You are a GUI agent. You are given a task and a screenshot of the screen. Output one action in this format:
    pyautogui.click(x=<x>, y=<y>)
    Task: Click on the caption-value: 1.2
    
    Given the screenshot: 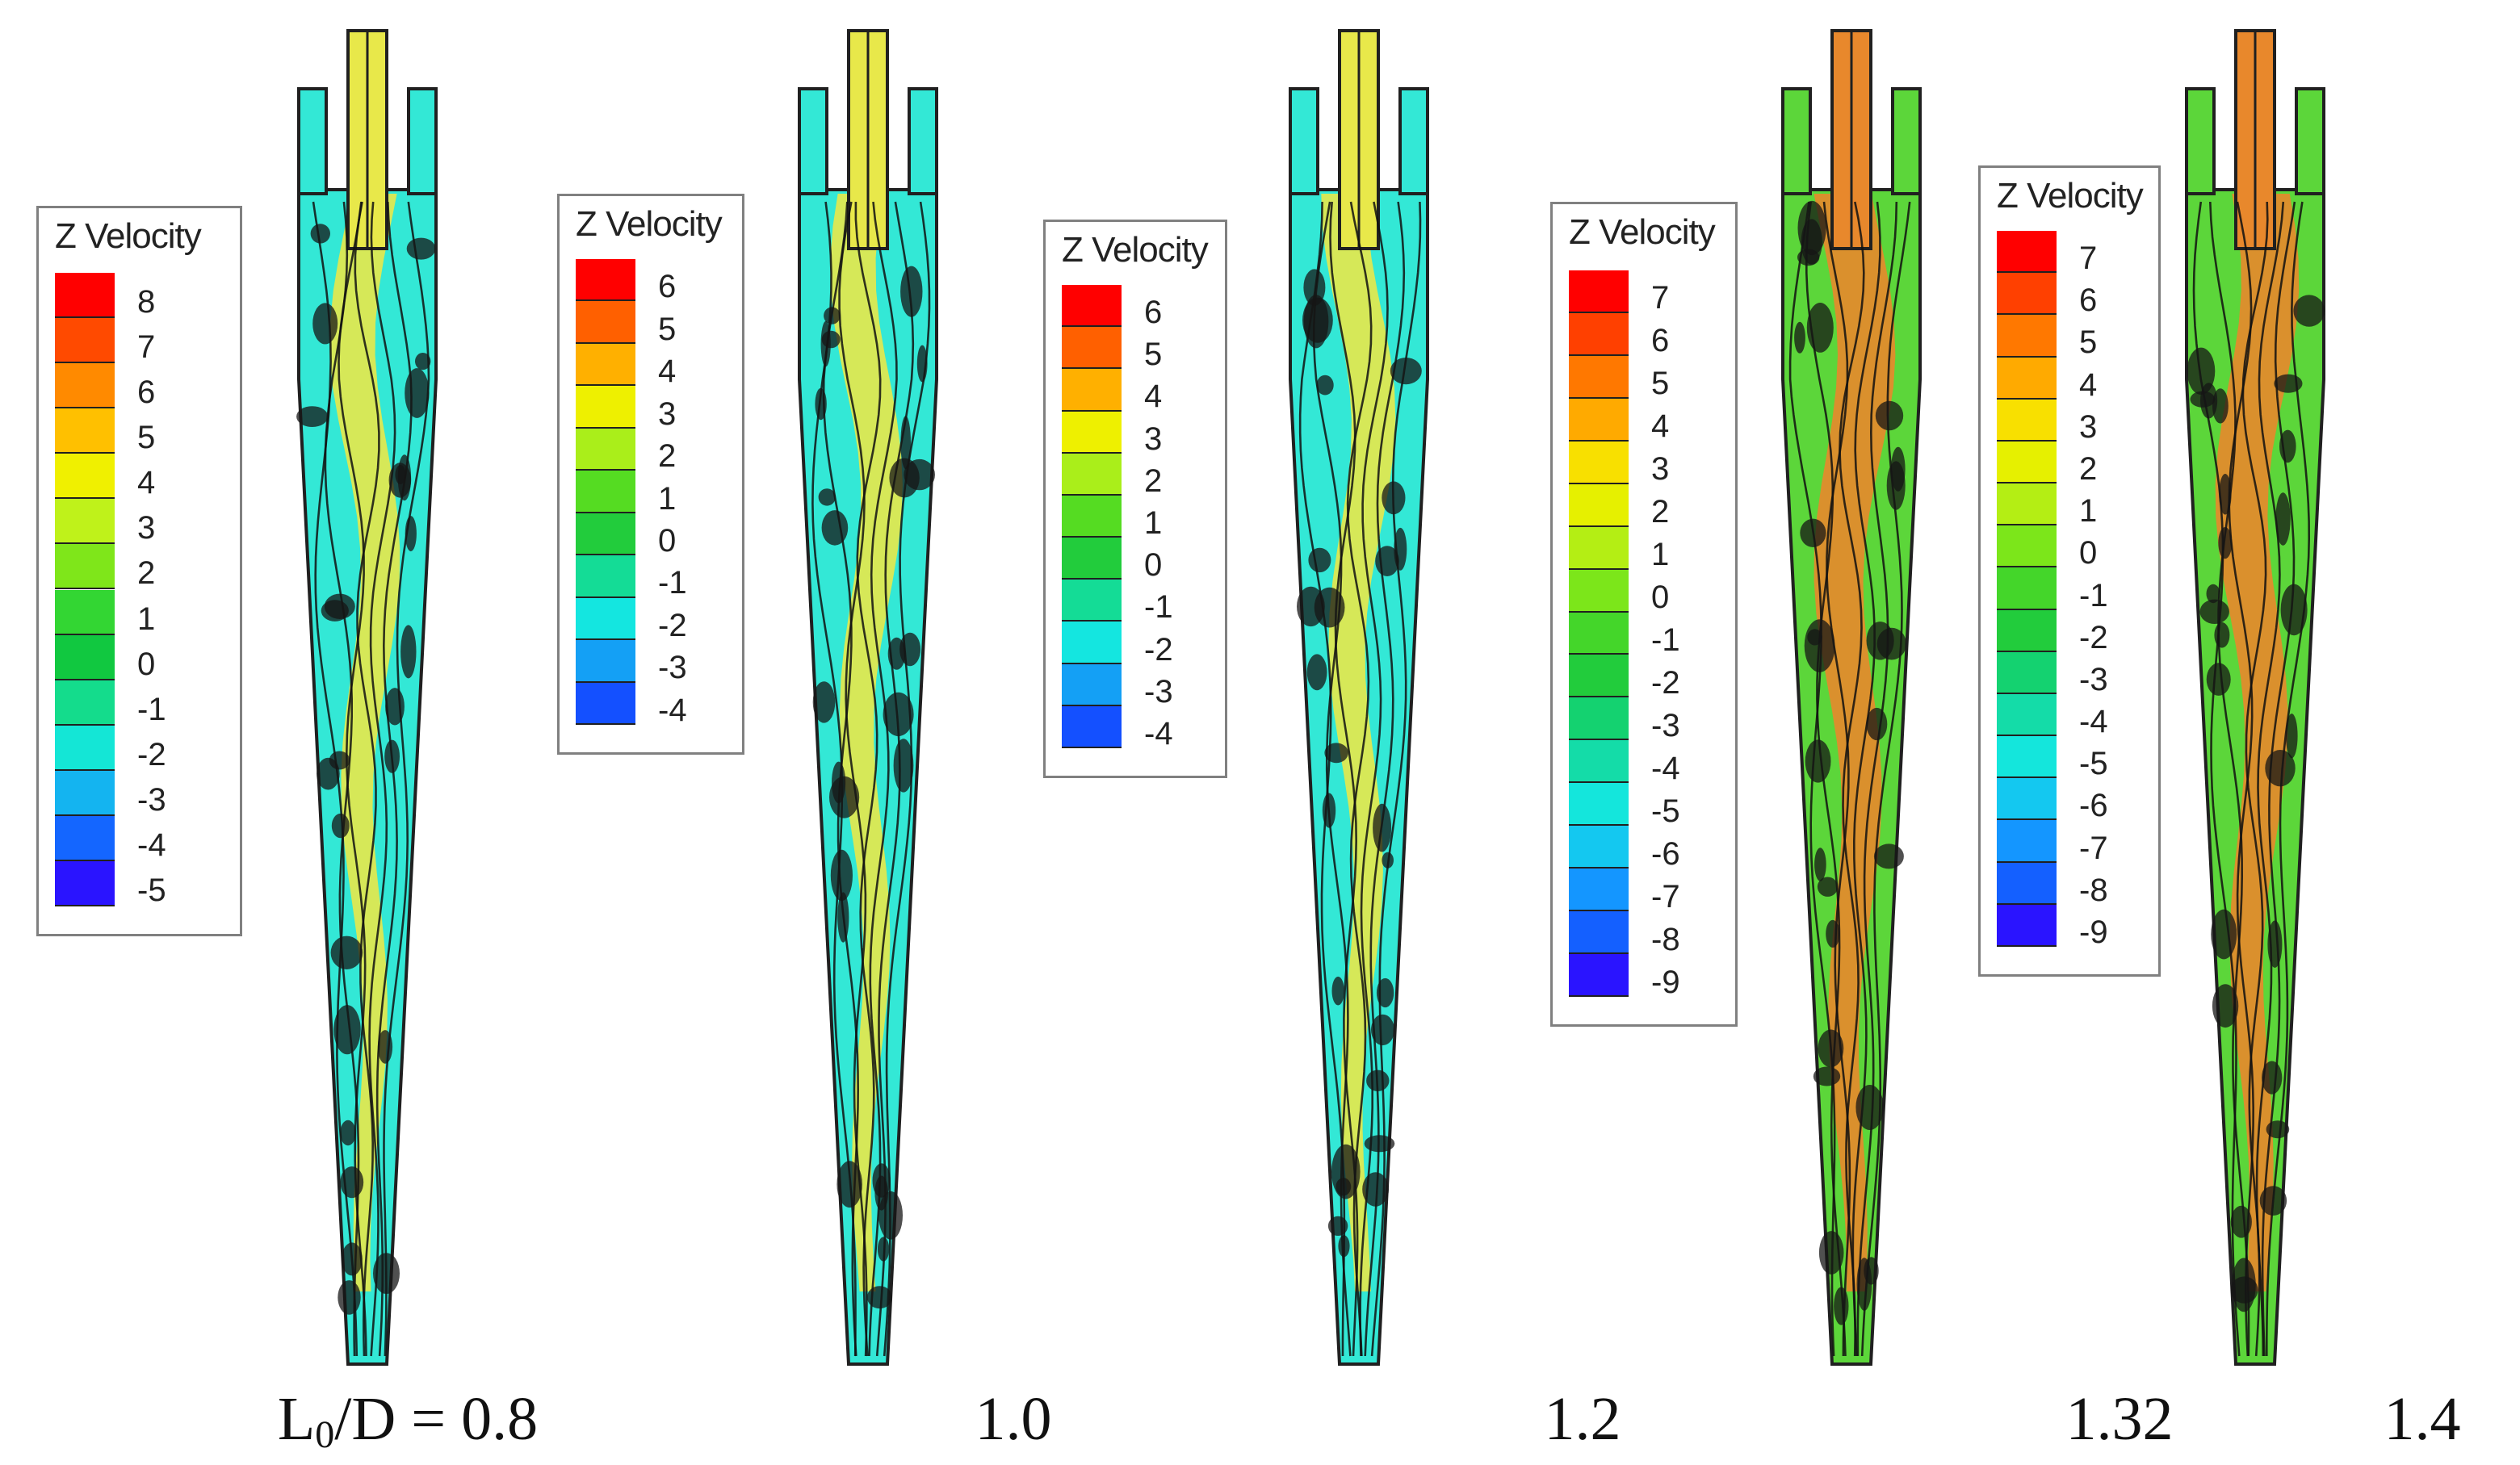 What is the action you would take?
    pyautogui.click(x=1582, y=1419)
    